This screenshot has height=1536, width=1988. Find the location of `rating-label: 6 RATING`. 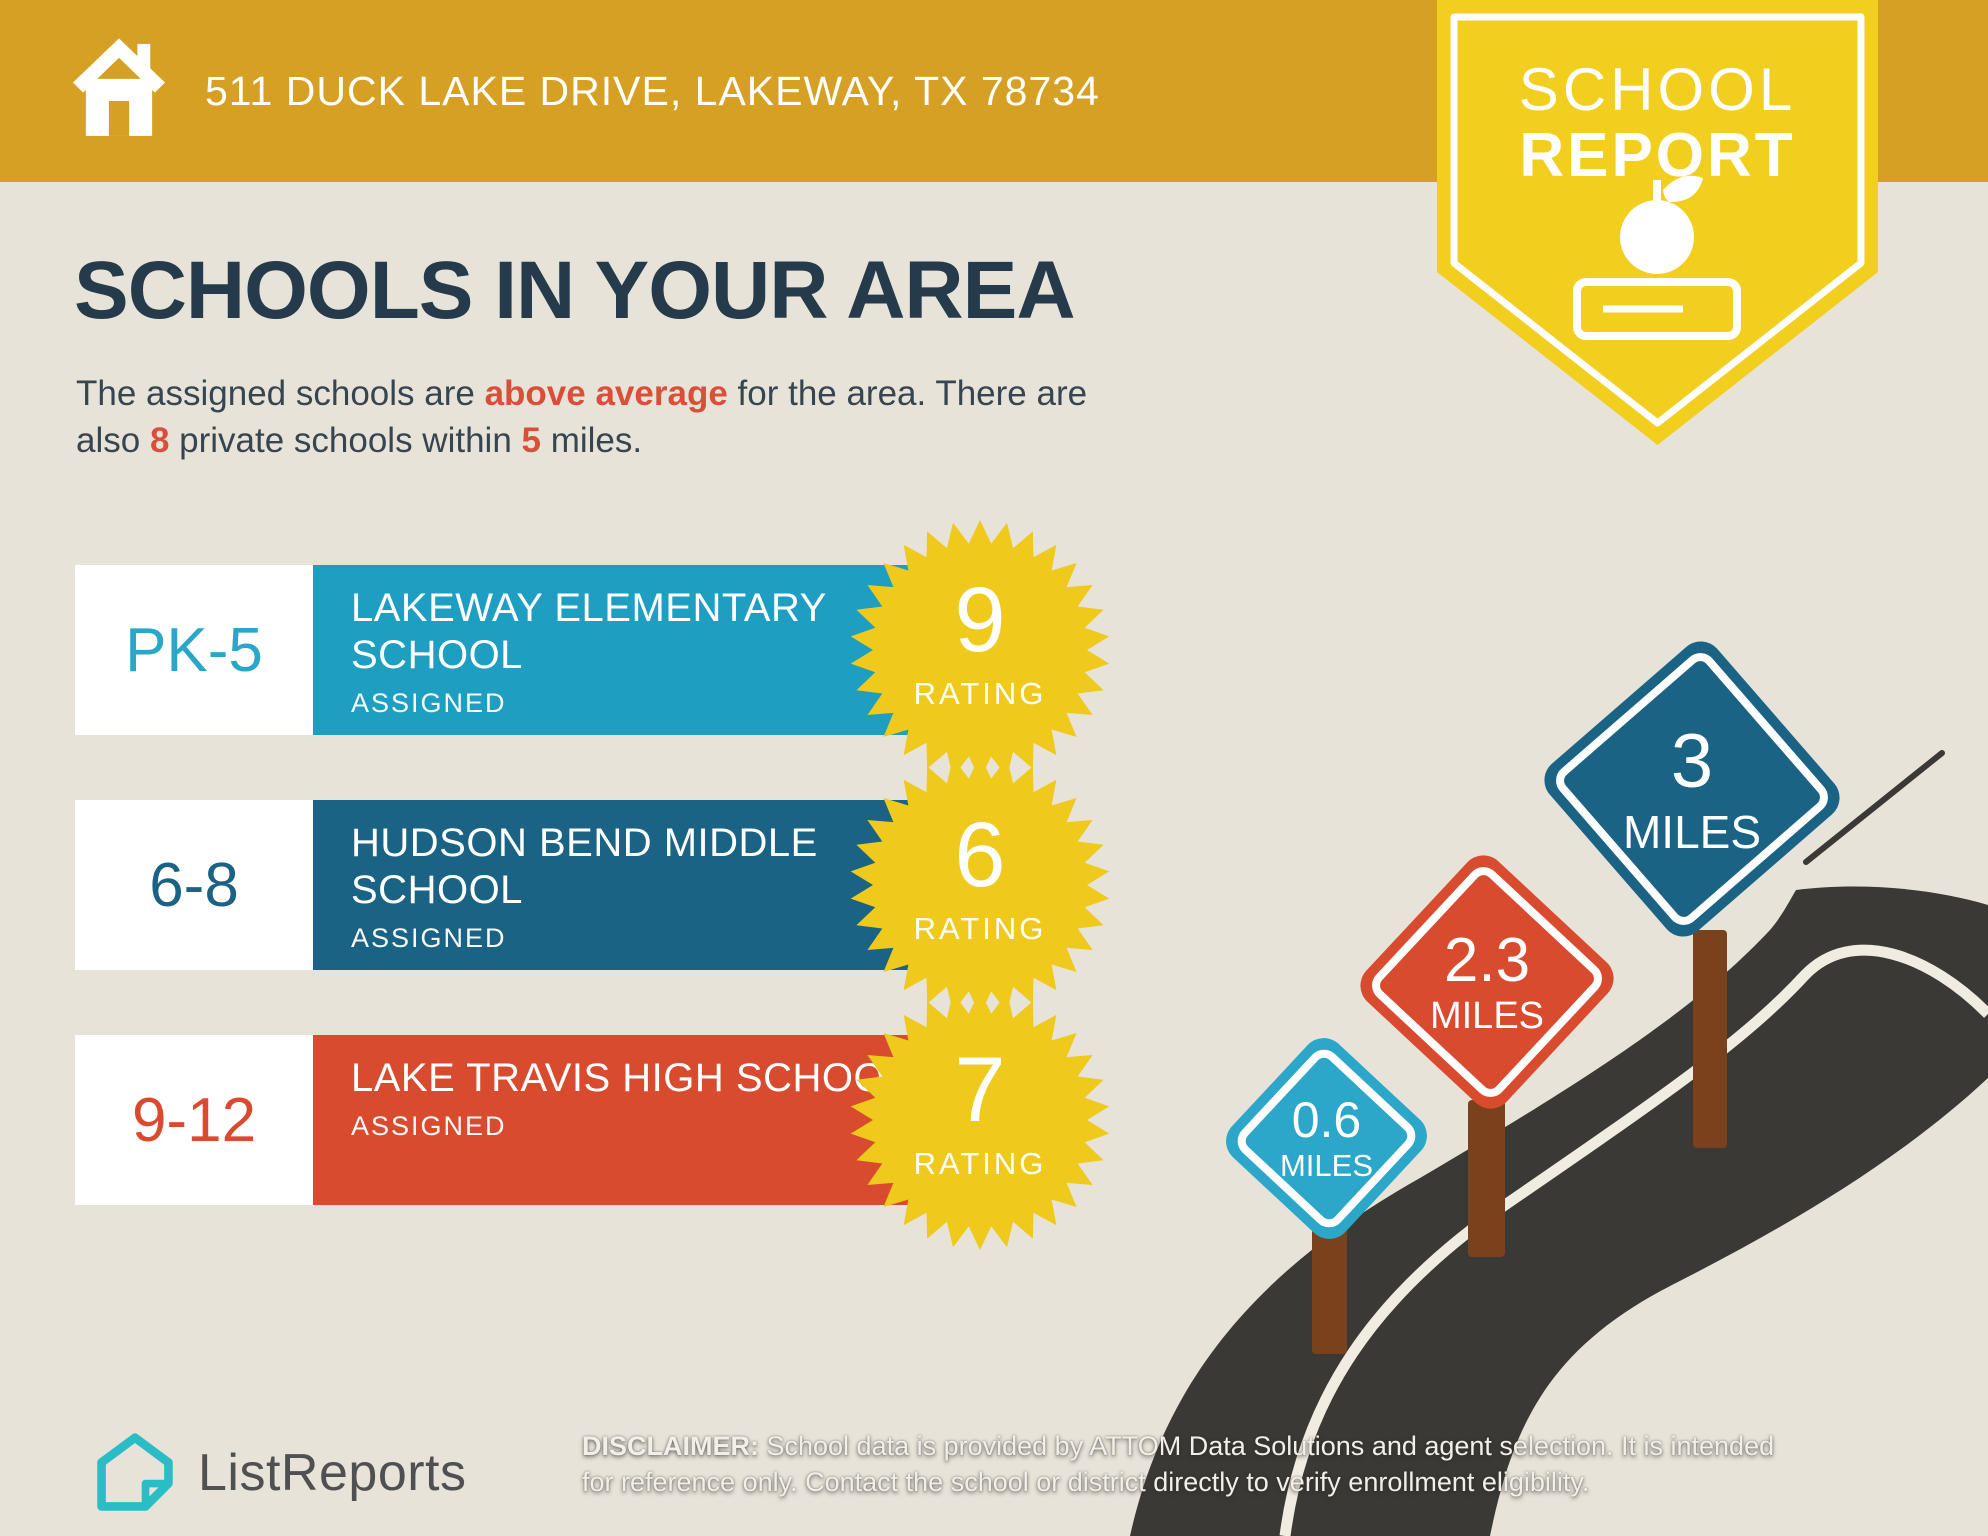

rating-label: 6 RATING is located at coordinates (980, 885).